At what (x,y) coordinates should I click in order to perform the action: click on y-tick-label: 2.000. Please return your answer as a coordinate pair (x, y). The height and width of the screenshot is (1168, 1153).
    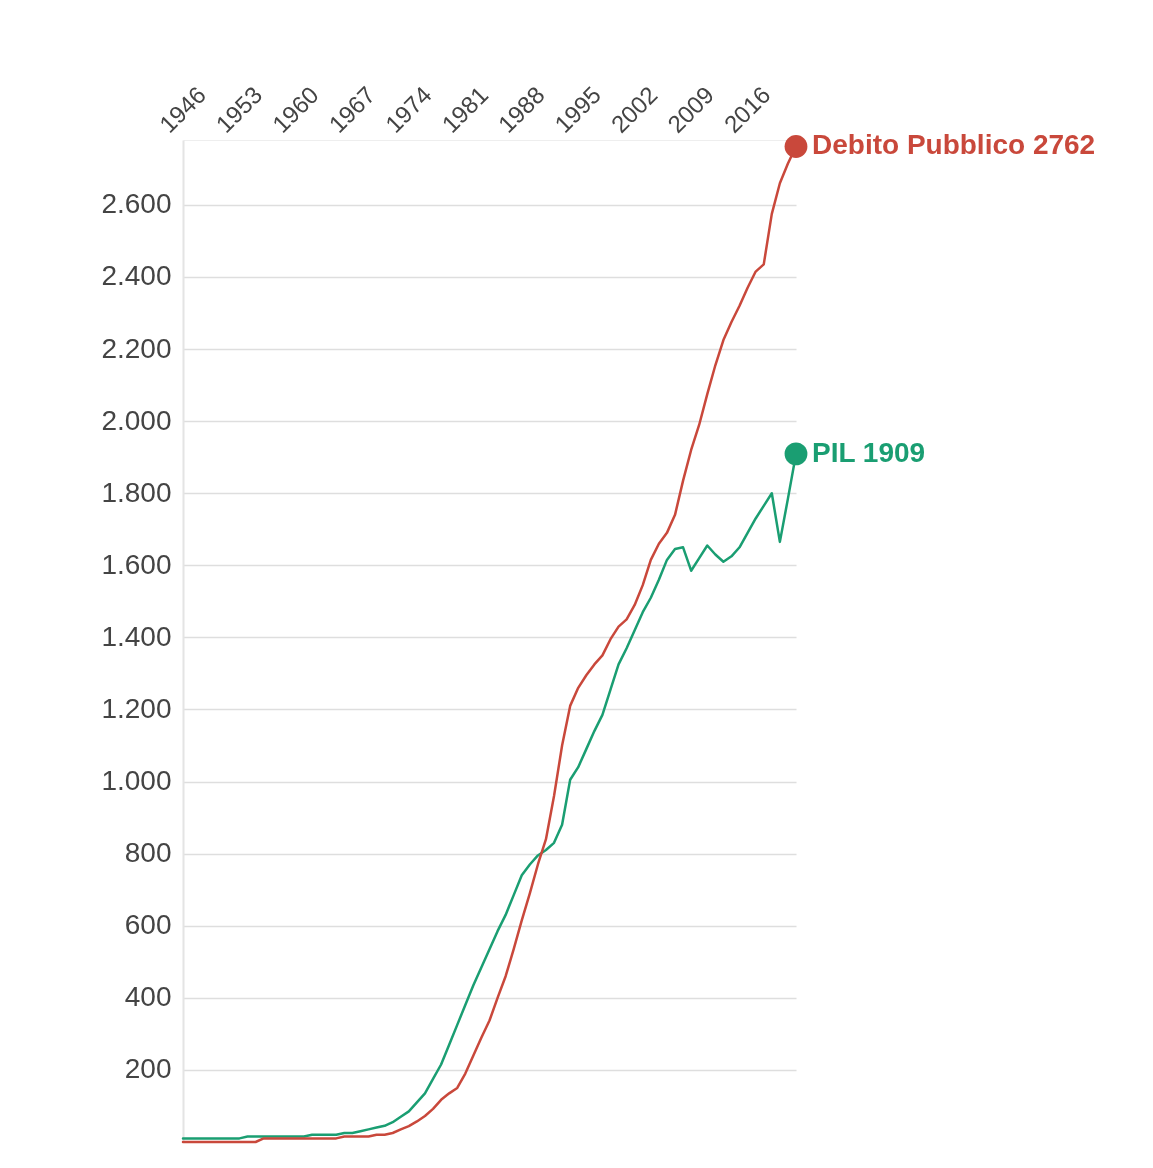
    Looking at the image, I should click on (136, 420).